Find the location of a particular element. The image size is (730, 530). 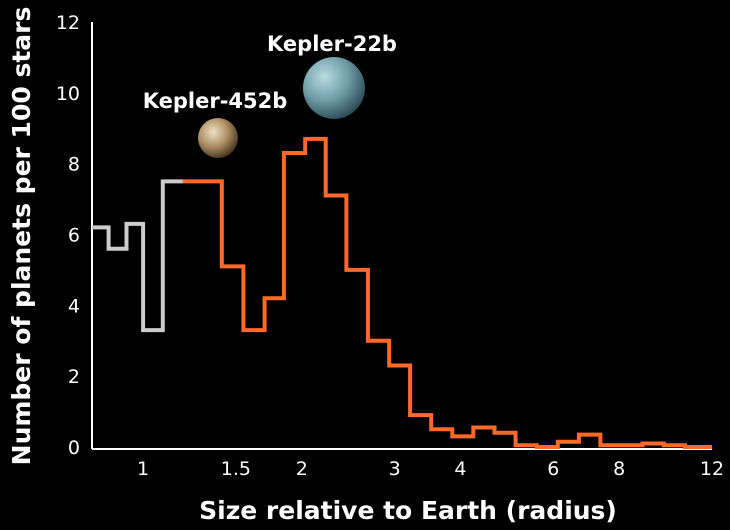

y-axis-title: Number of planets per 100 stars is located at coordinates (21, 236).